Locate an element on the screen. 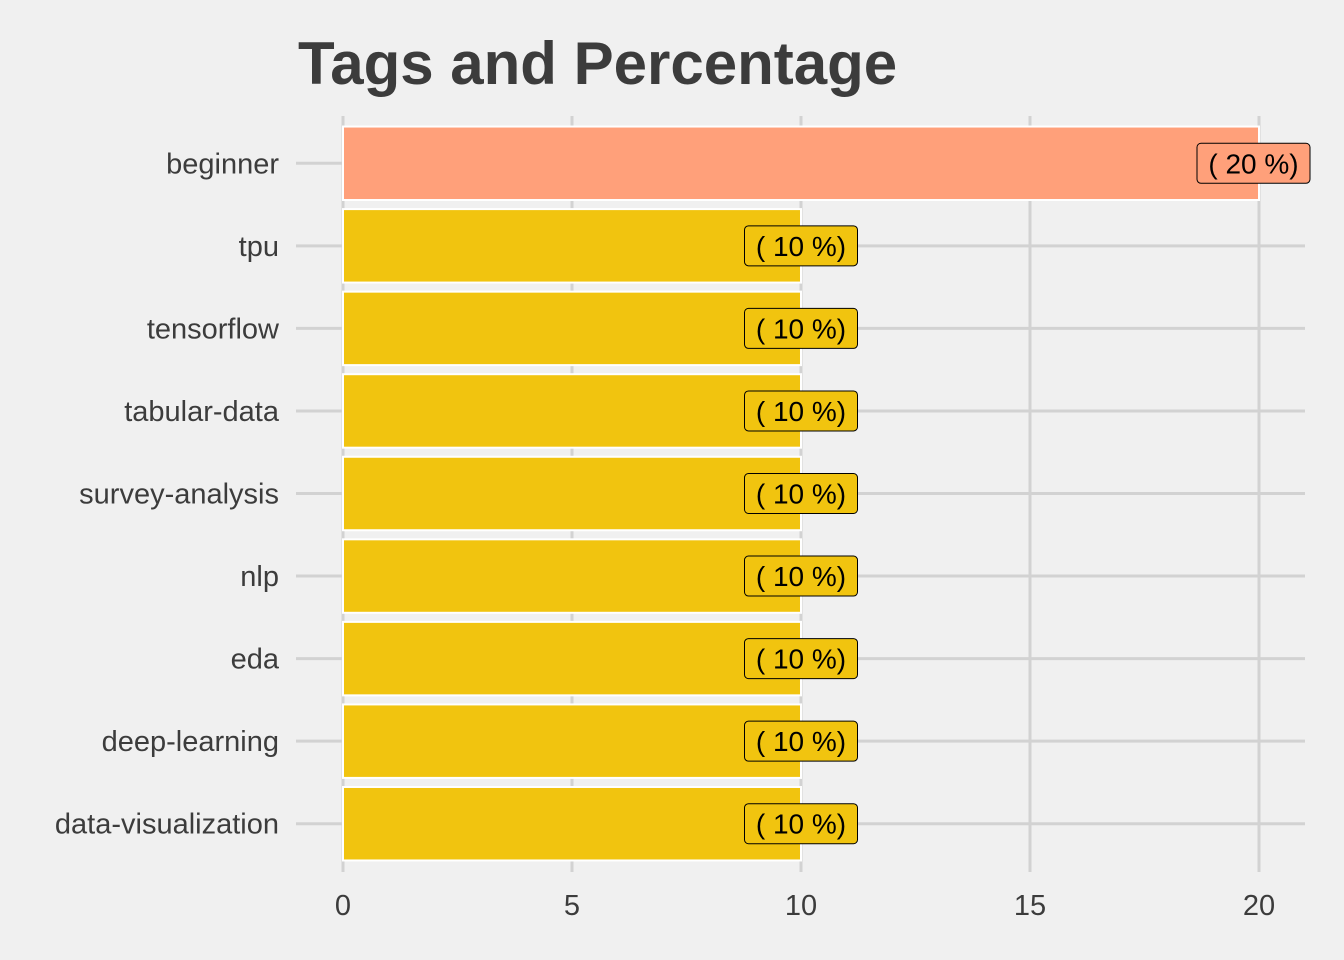 This screenshot has height=960, width=1344. bar-tpu is located at coordinates (572, 246).